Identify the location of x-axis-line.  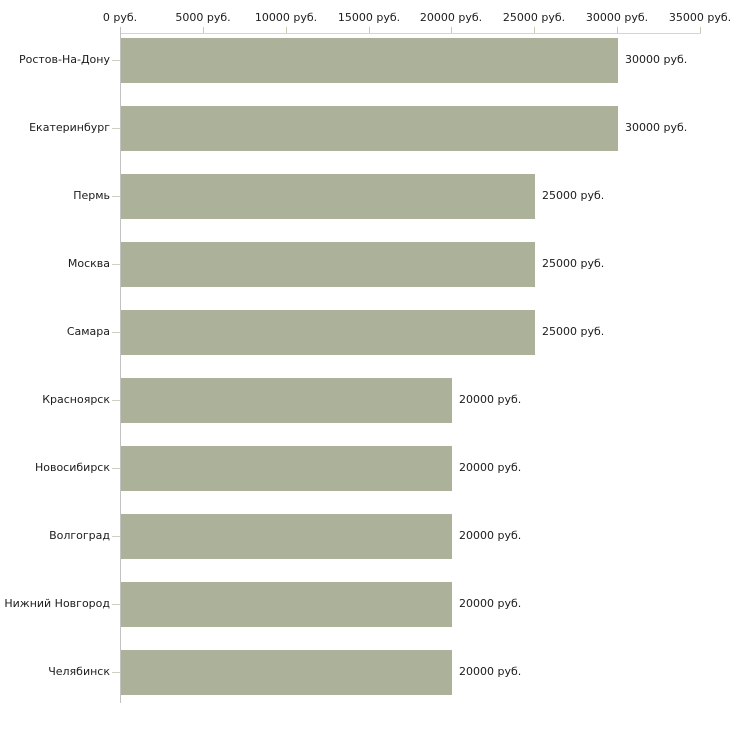
(410, 33).